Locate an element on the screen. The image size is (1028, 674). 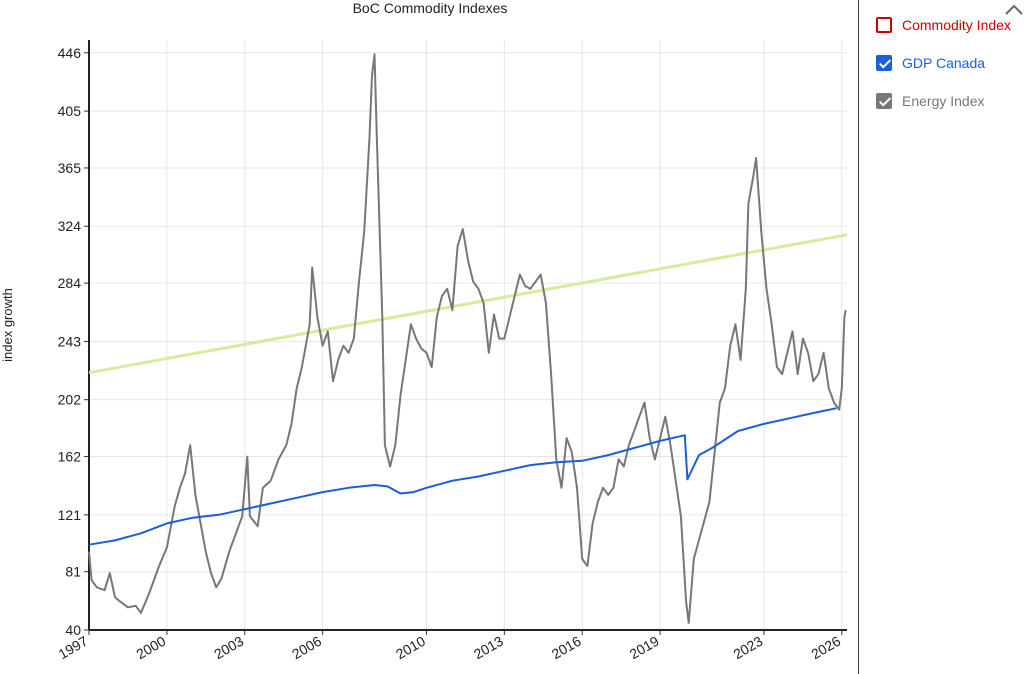
y-tick-label: 284 is located at coordinates (70, 283).